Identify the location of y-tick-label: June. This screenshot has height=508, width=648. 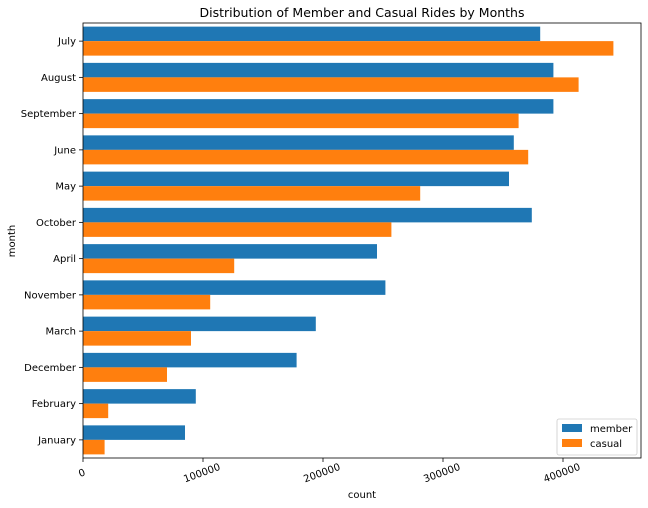
(64, 150).